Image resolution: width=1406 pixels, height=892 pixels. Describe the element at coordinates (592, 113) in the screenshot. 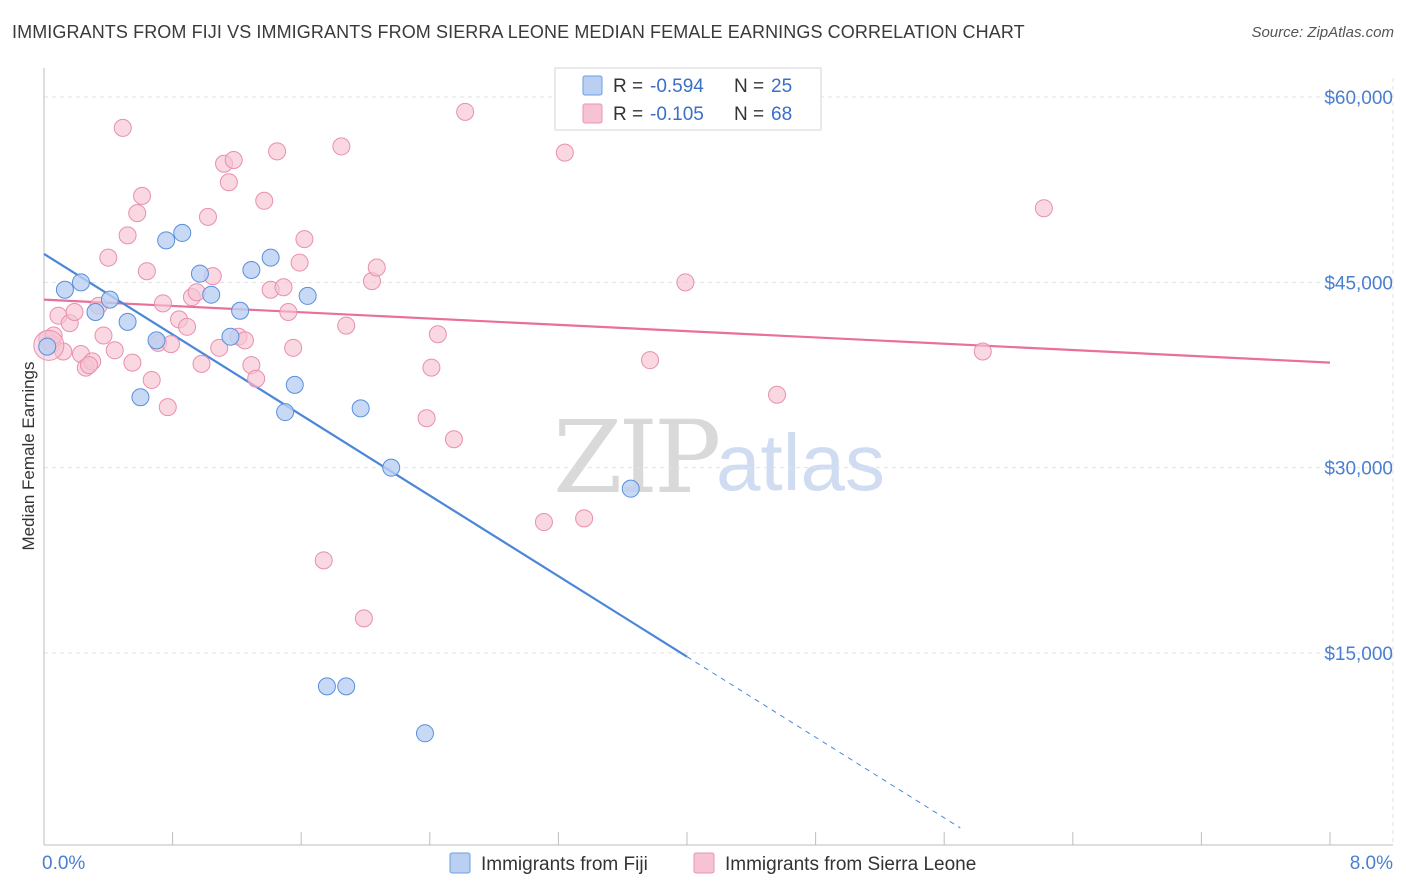

I see `stats-swatch-sierra-leone` at that location.